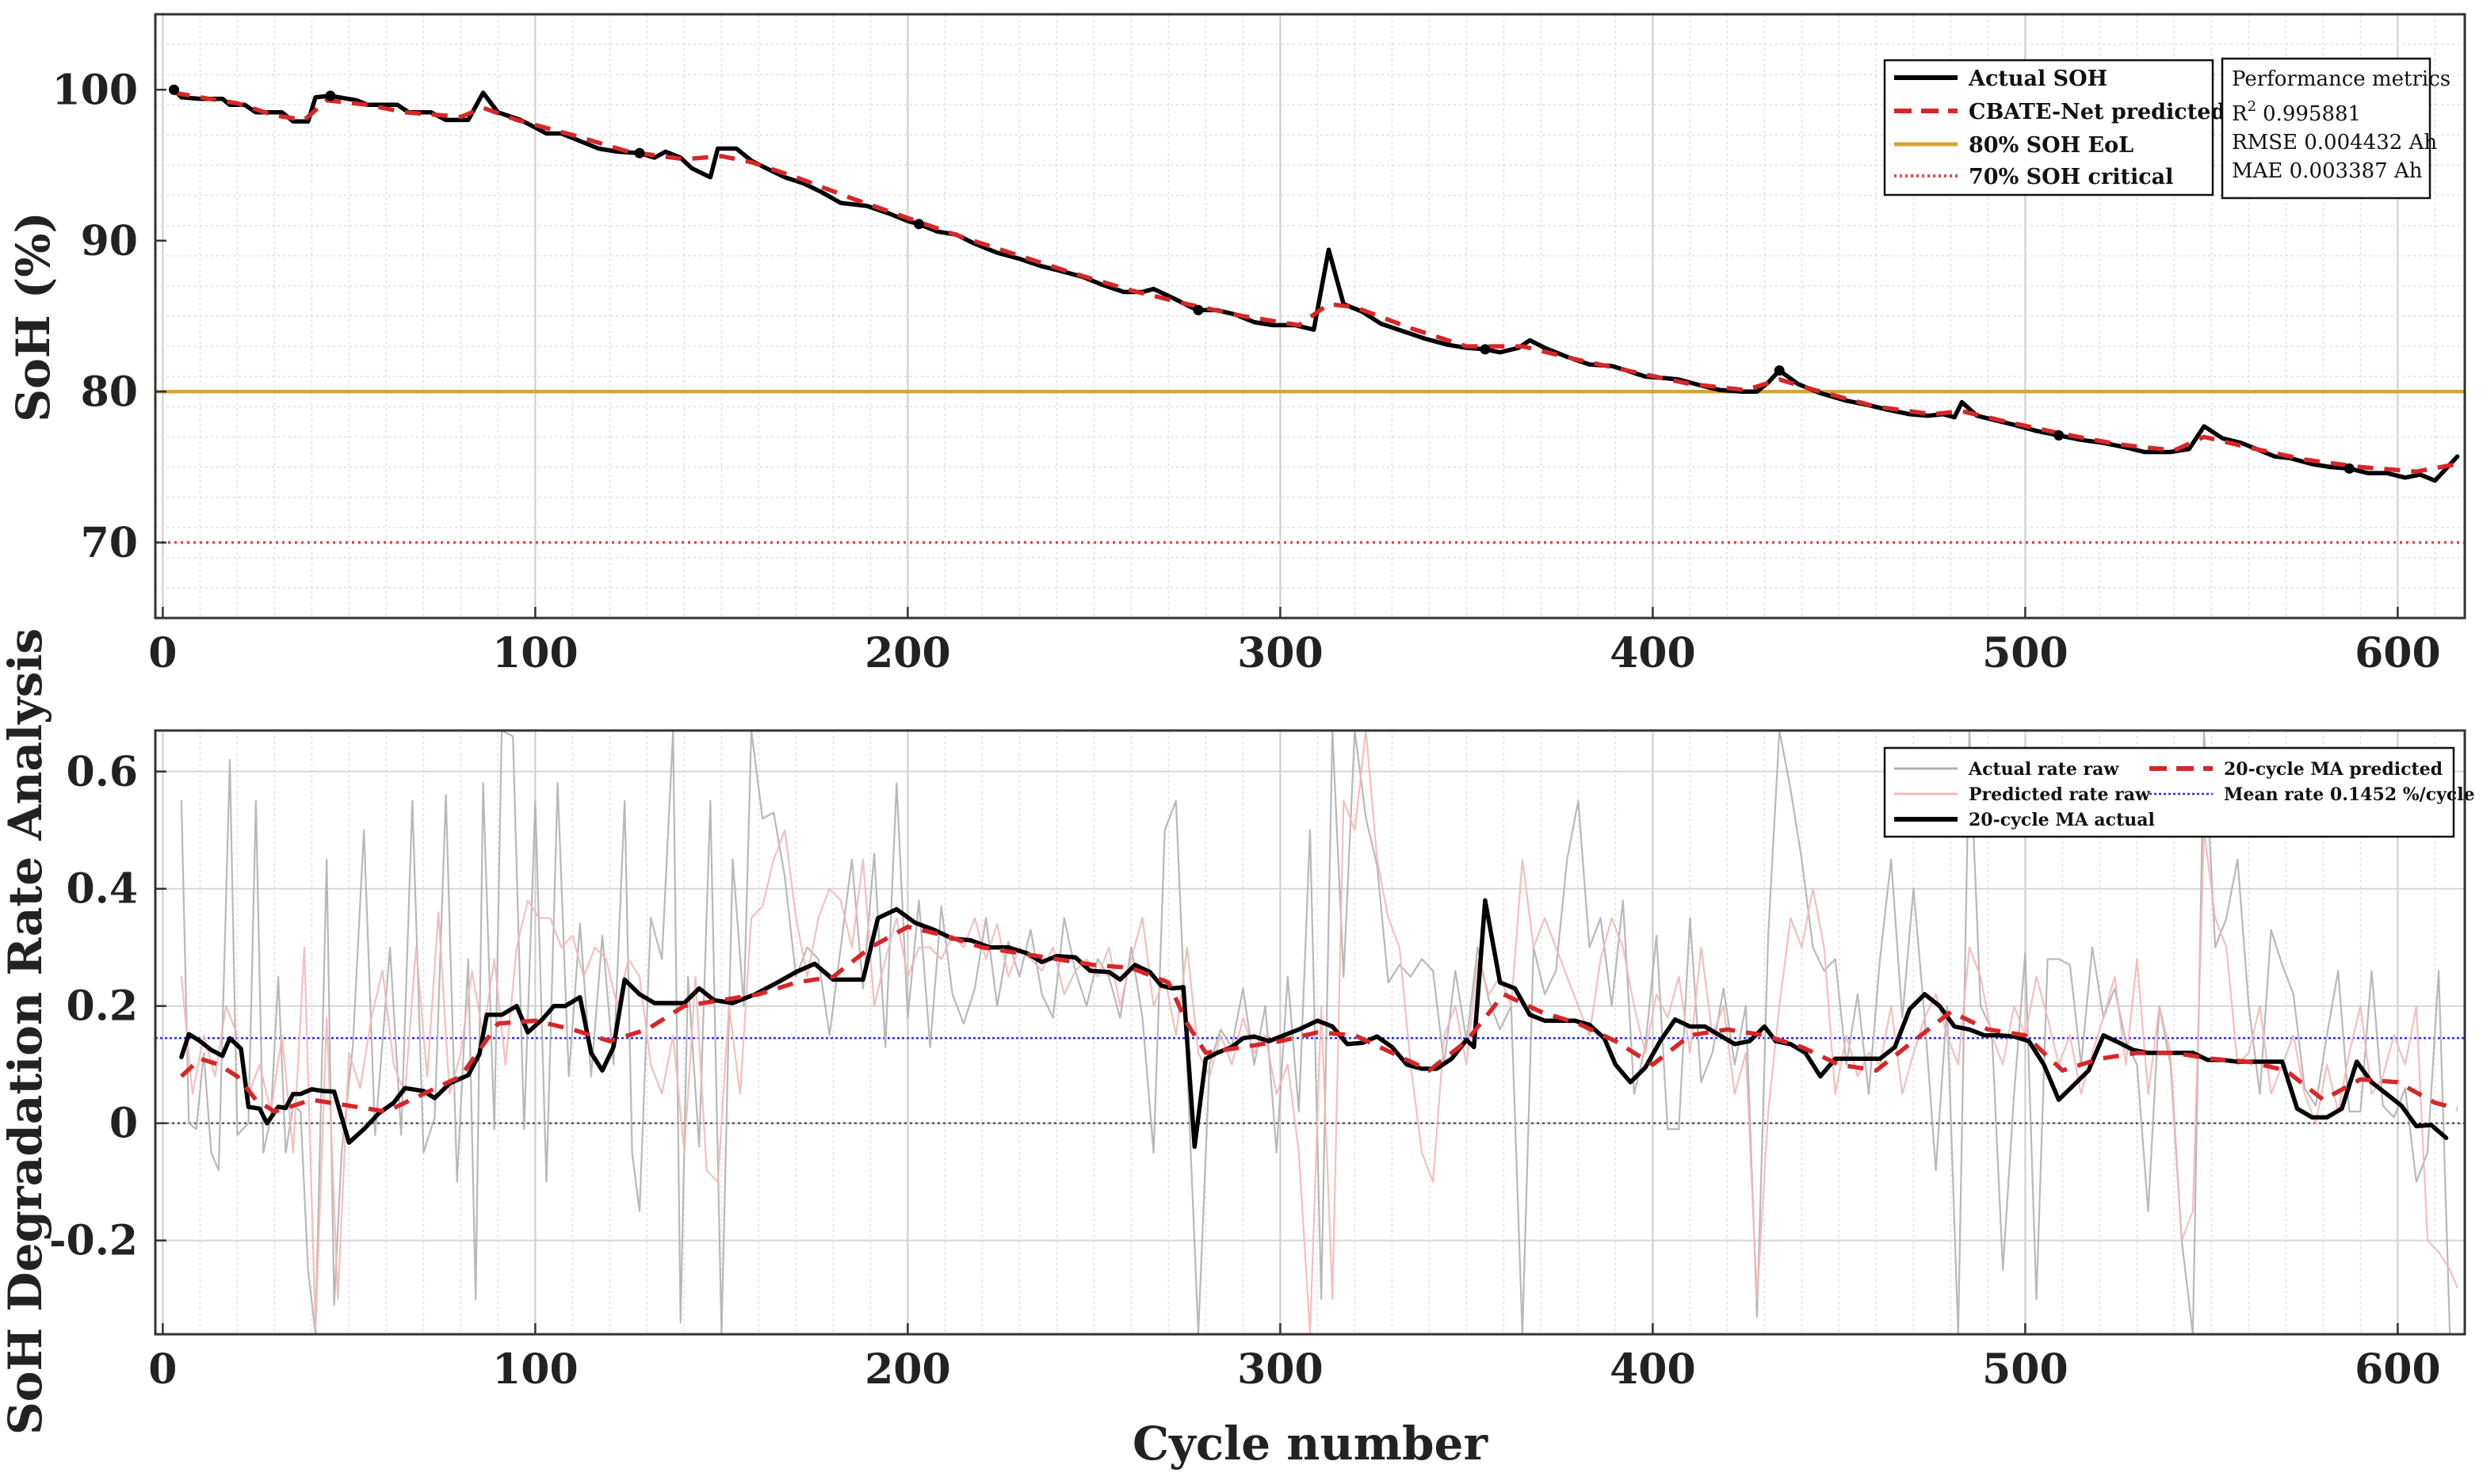 The height and width of the screenshot is (1484, 2483). I want to click on legend-label-actual-soh: Actual SOH, so click(2037, 79).